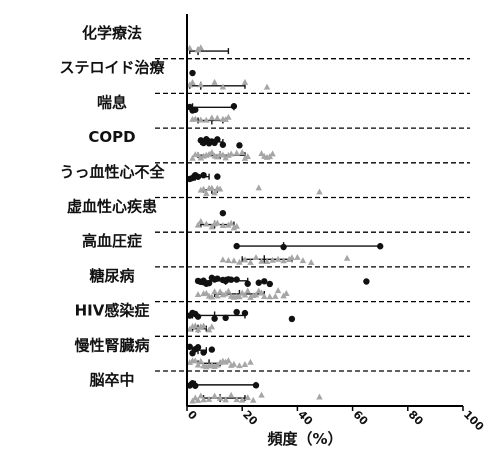  What do you see at coordinates (112, 33) in the screenshot?
I see `category-label: 化学療法` at bounding box center [112, 33].